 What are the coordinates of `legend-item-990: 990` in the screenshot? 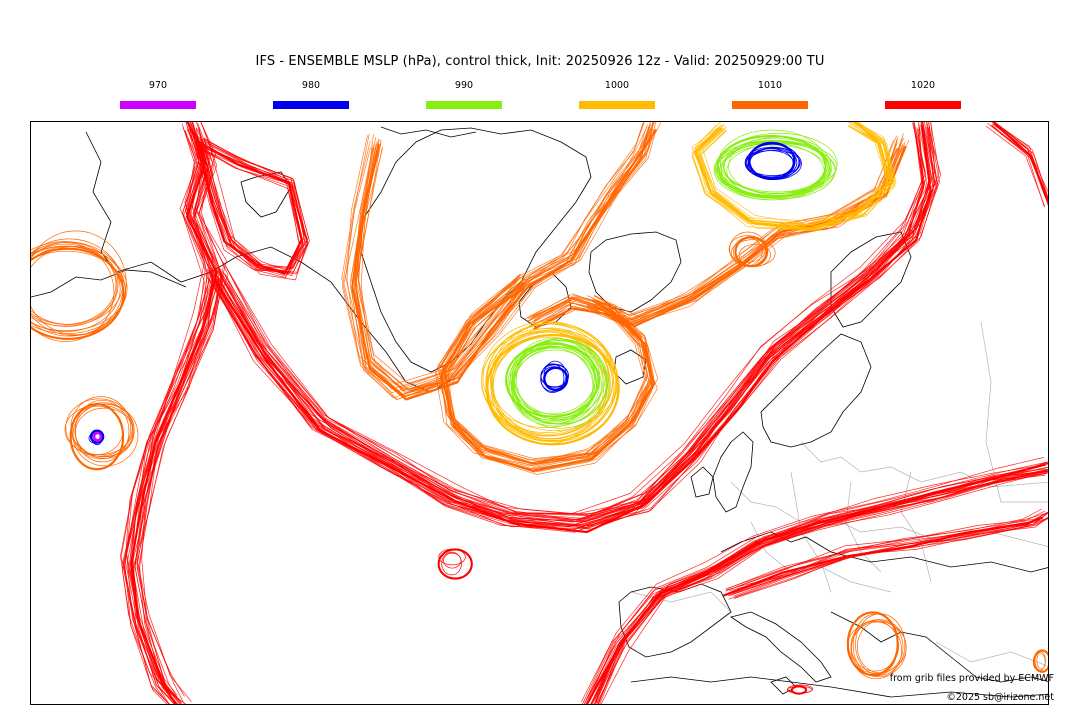 It's located at (464, 95).